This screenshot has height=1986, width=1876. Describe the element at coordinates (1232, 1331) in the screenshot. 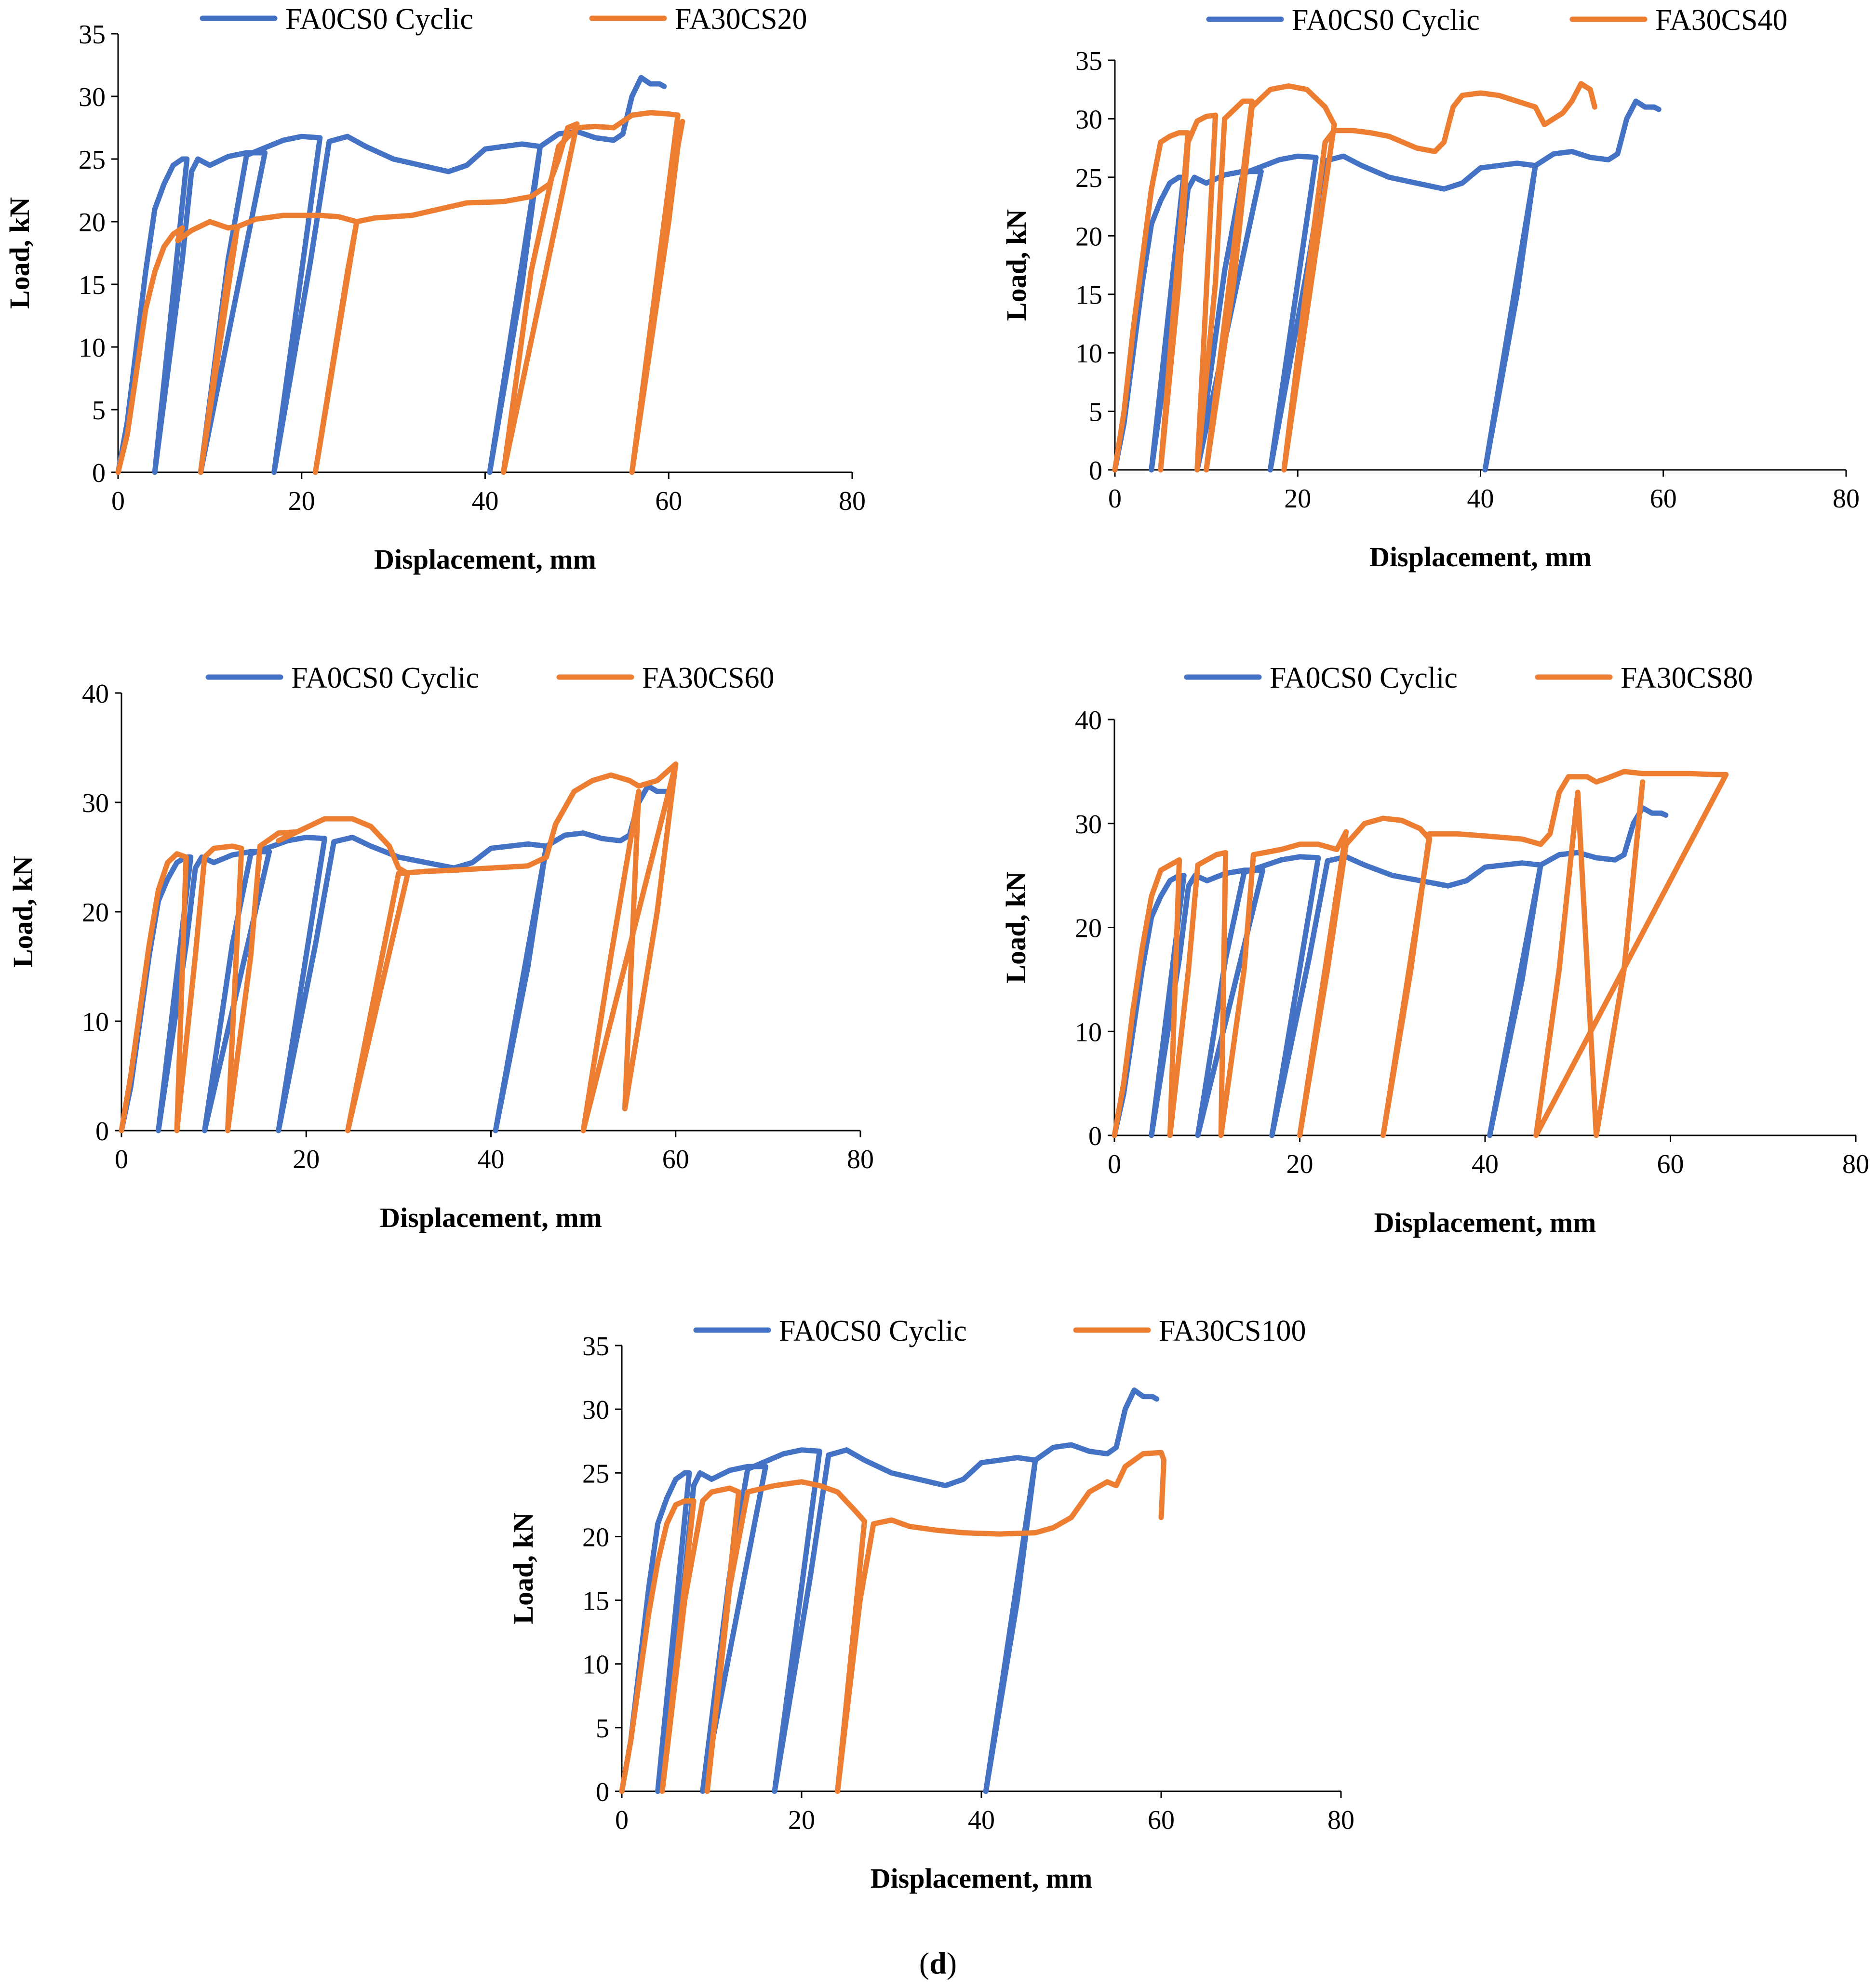

I see `legend-label: FA30CS100` at that location.